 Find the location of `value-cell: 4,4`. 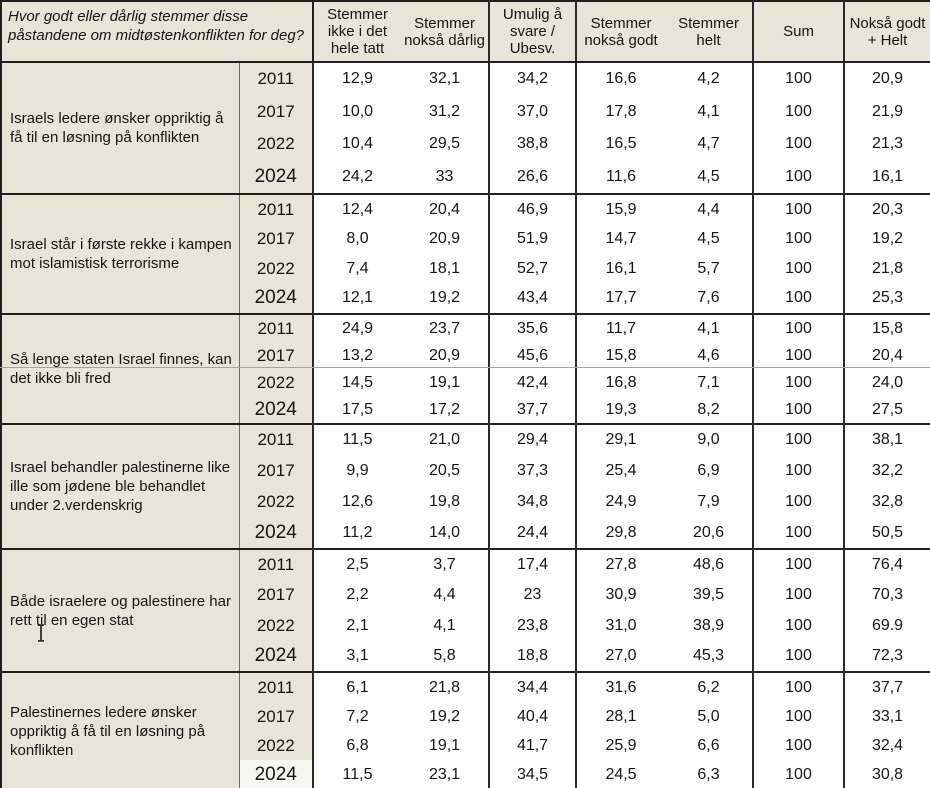

value-cell: 4,4 is located at coordinates (709, 209).